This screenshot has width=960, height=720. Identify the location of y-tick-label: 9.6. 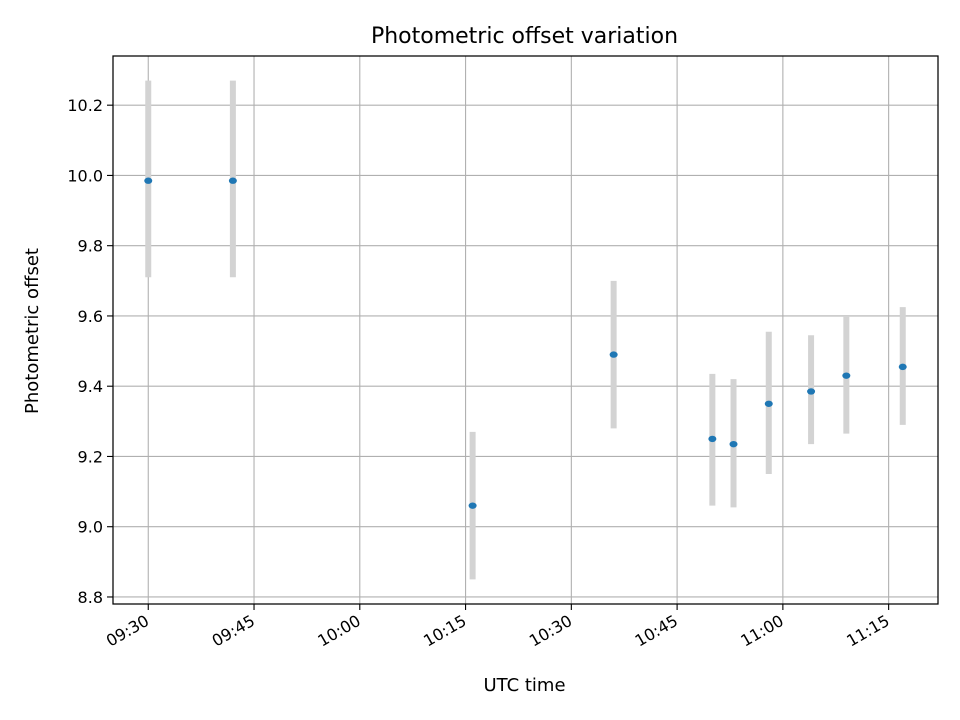
(90, 316).